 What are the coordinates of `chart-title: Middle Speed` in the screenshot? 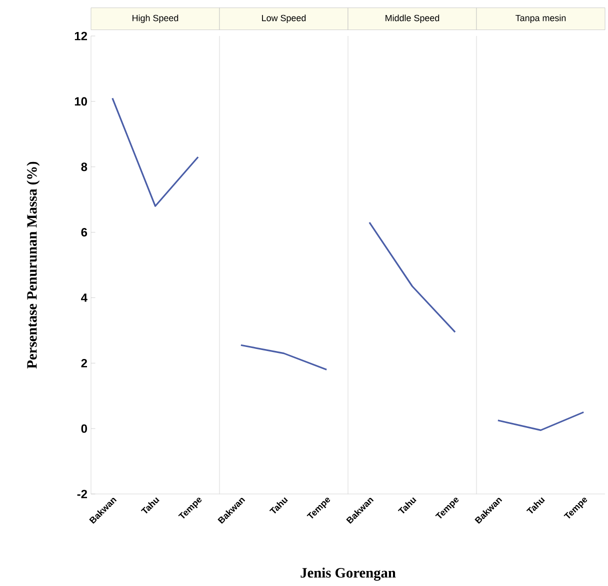 It's located at (413, 18).